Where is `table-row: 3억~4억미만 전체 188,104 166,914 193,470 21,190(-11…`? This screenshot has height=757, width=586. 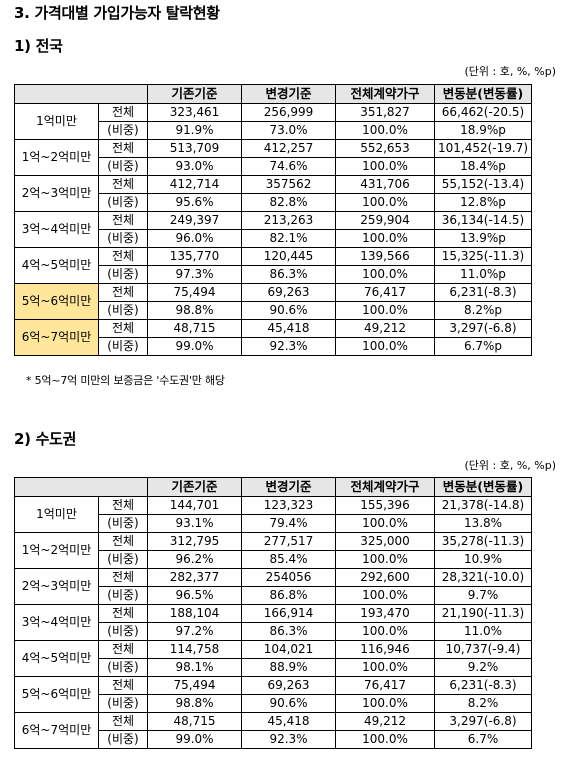
table-row: 3억~4억미만 전체 188,104 166,914 193,470 21,190(-11… is located at coordinates (273, 622).